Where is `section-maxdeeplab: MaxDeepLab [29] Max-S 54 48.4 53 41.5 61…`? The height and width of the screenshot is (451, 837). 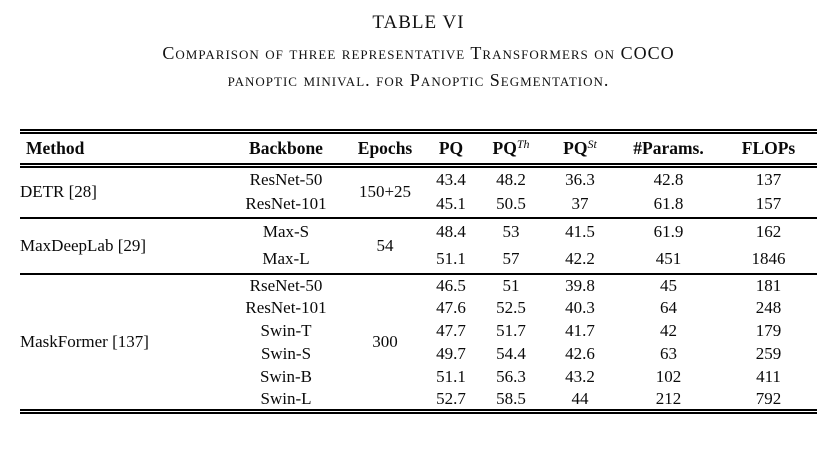
section-maxdeeplab: MaxDeepLab [29] Max-S 54 48.4 53 41.5 61… is located at coordinates (418, 245).